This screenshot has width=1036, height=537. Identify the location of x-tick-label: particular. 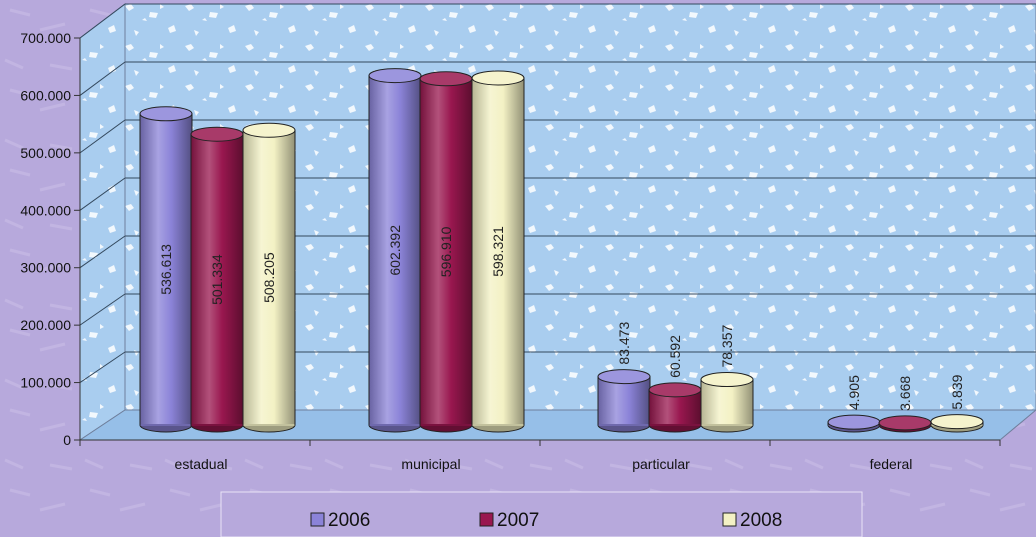
(661, 464).